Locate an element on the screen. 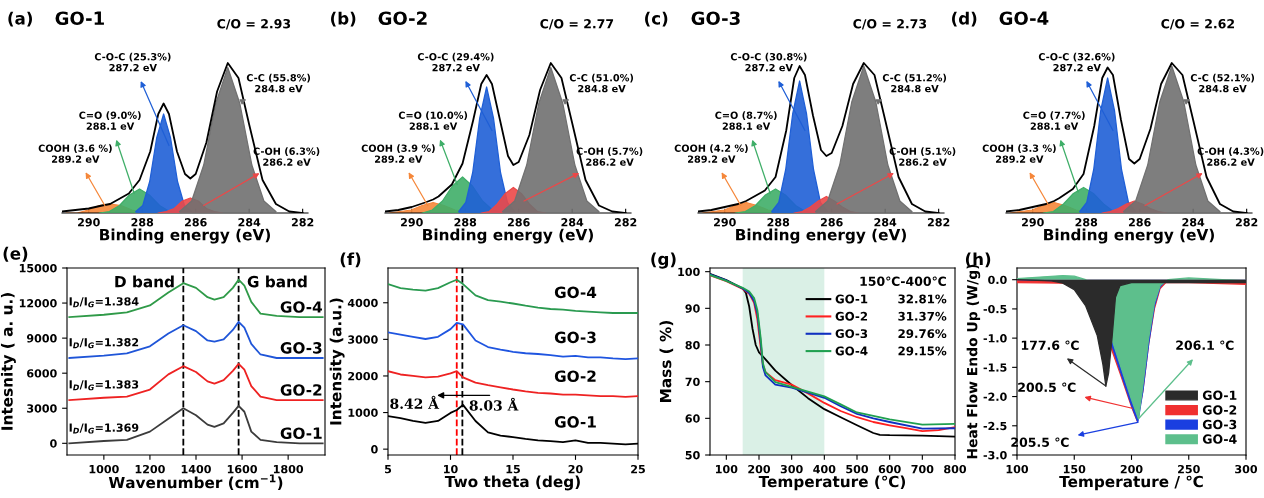  x-tick-label: 25 is located at coordinates (638, 469).